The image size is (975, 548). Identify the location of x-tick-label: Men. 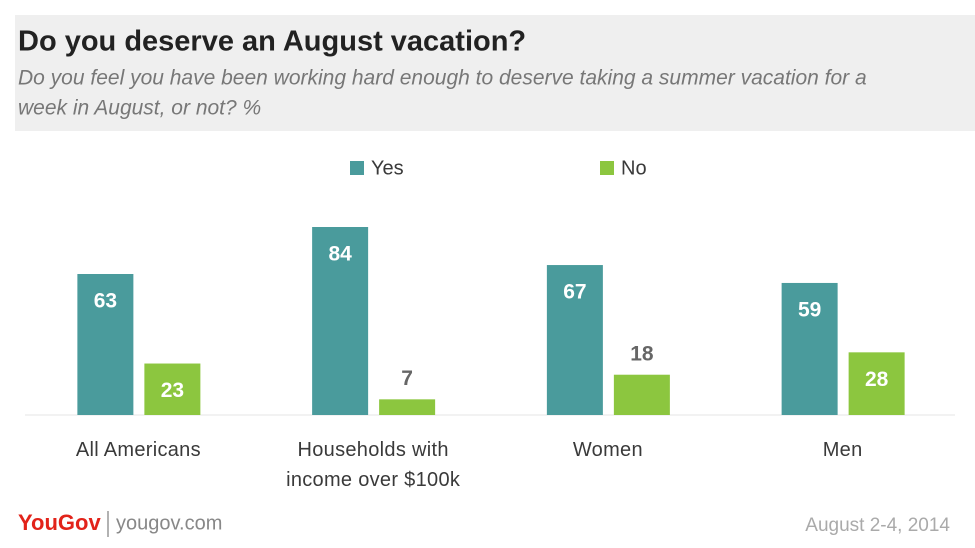
(842, 450).